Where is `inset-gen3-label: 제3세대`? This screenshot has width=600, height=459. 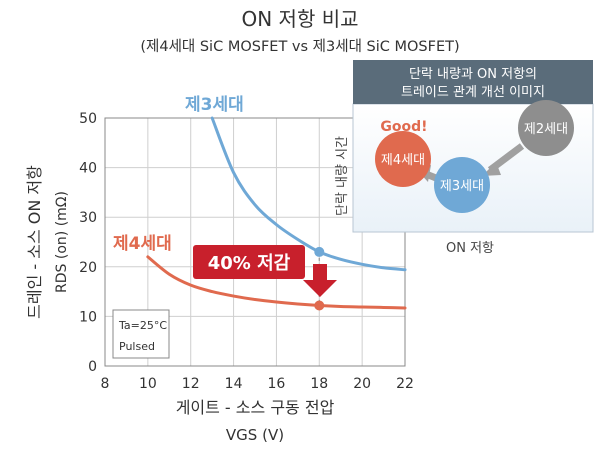 inset-gen3-label: 제3세대 is located at coordinates (462, 186).